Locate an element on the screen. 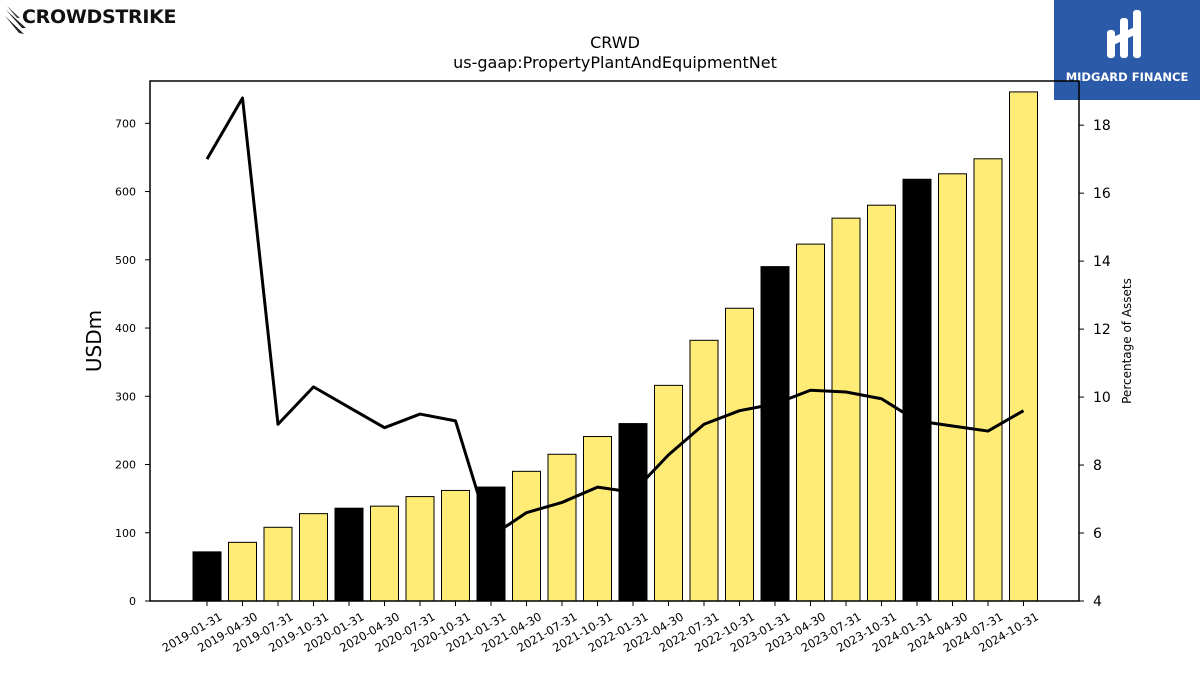 Image resolution: width=1200 pixels, height=675 pixels. chart-subtitle: us-gaap:PropertyPlantAndEquipmentNet is located at coordinates (615, 62).